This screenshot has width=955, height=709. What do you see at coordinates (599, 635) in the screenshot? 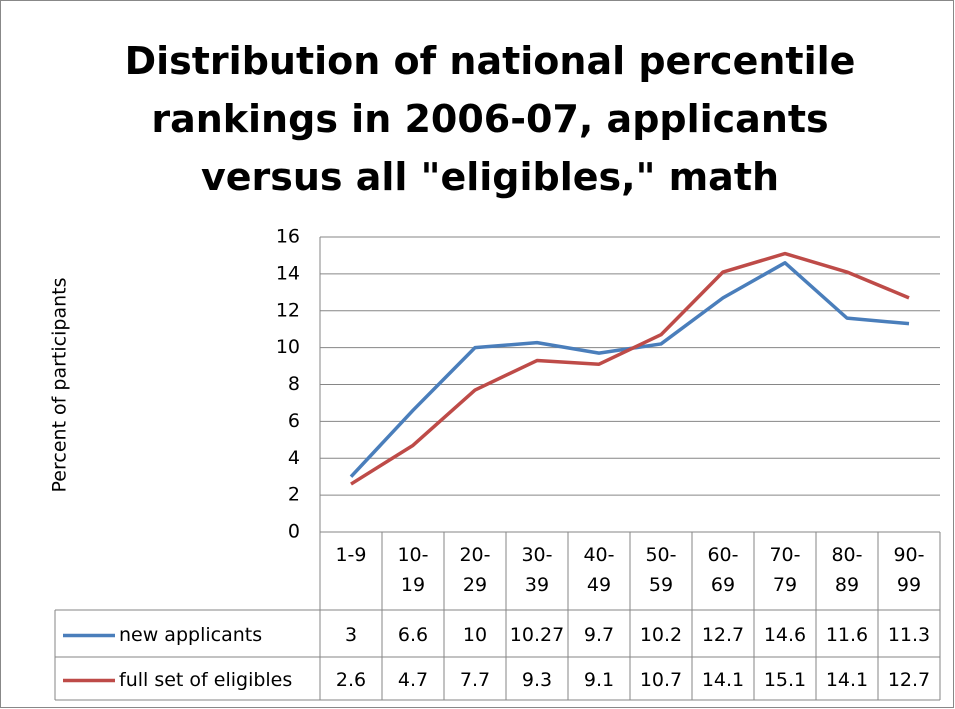
I see `table-value: 9.7` at bounding box center [599, 635].